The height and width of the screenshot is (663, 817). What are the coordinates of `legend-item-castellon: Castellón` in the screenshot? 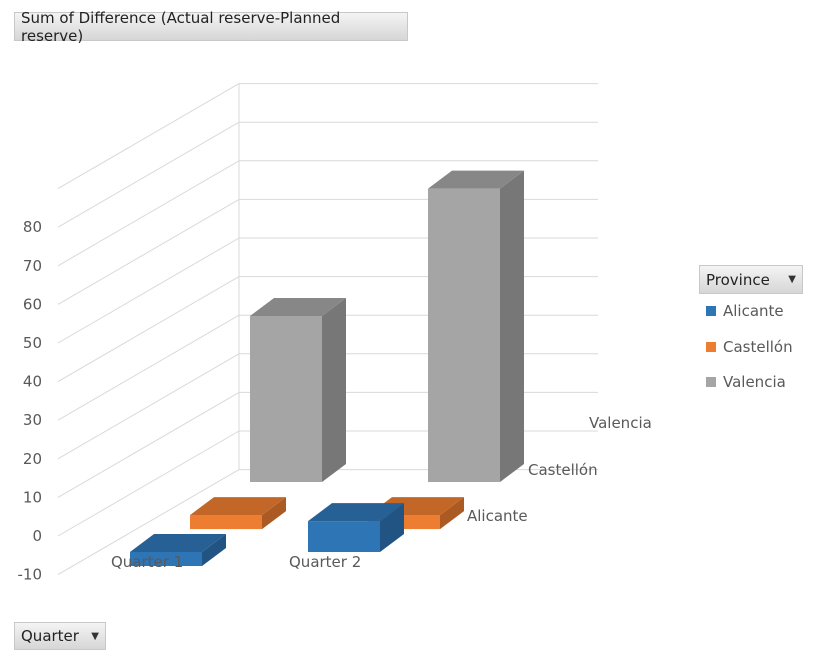 It's located at (749, 347).